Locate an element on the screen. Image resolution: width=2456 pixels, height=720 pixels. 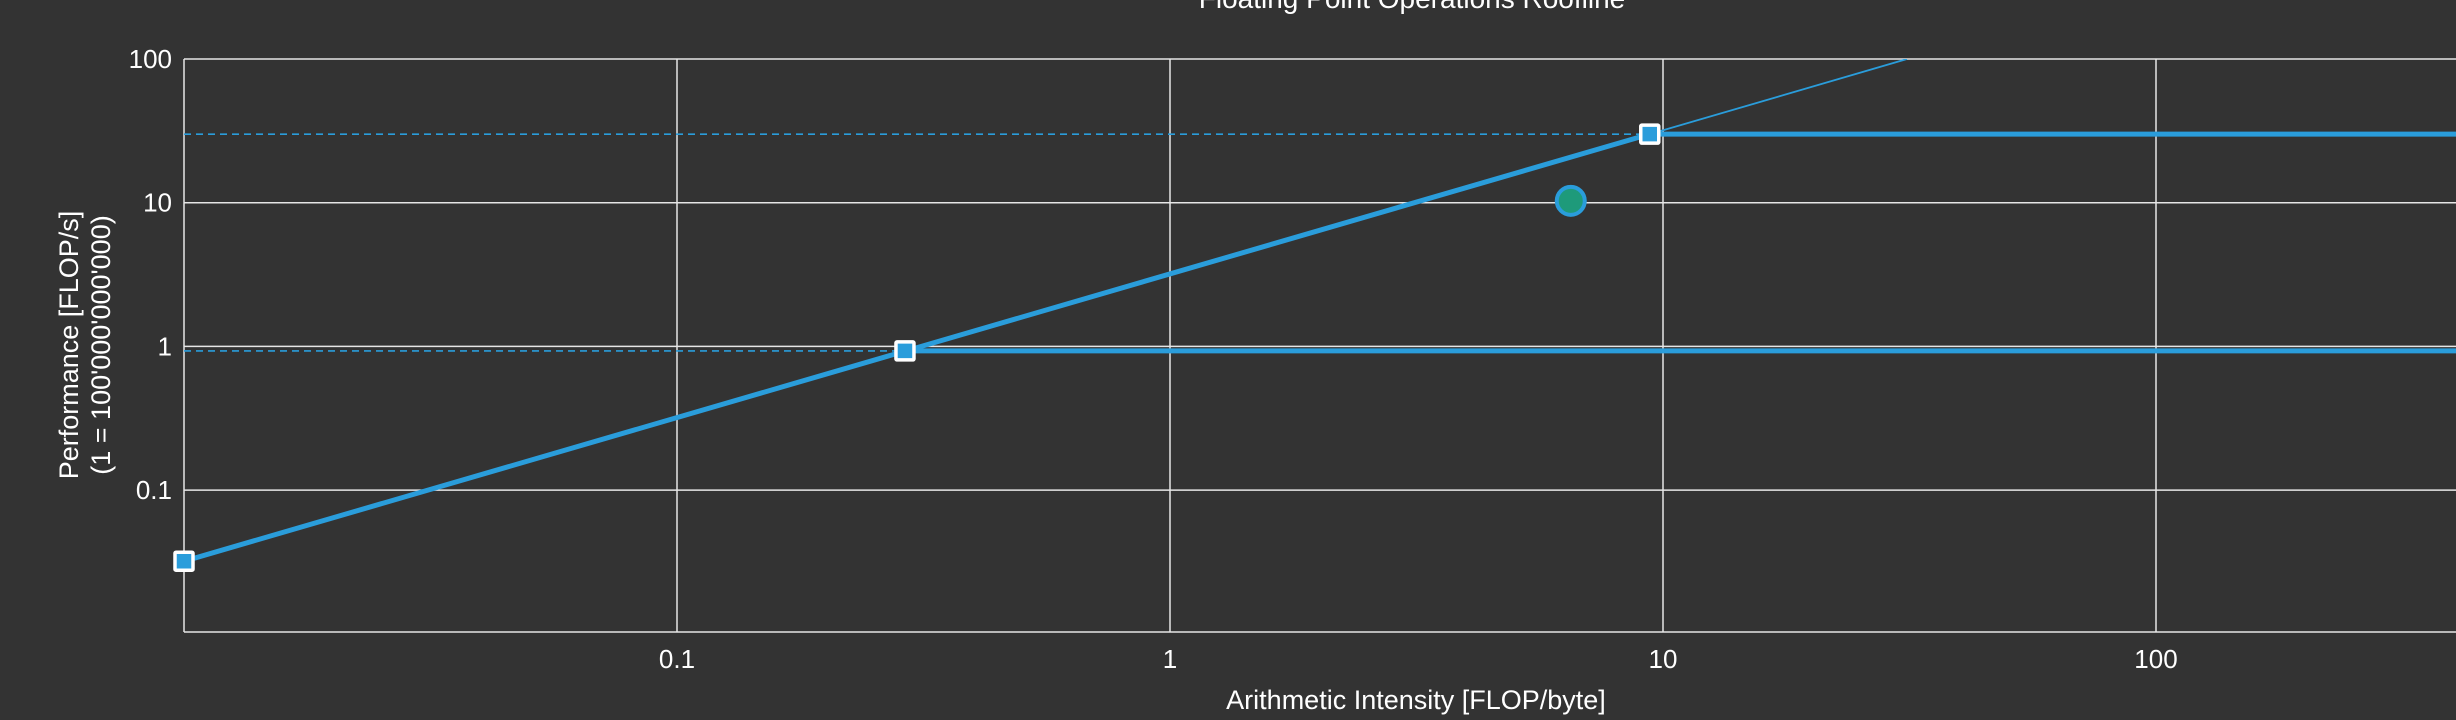
x-tick-label: 100 is located at coordinates (2155, 659).